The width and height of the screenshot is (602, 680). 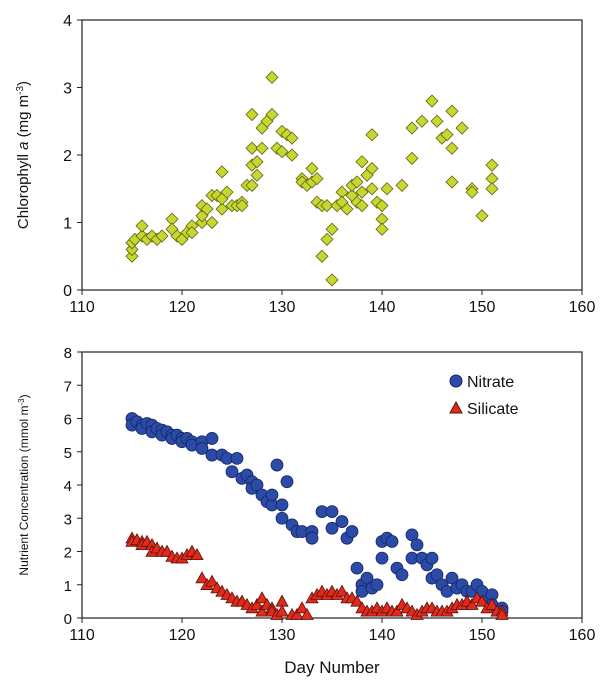 I want to click on chlorophyll-y-axis-label: Chlorophyll a (mg m-3), so click(x=24, y=155).